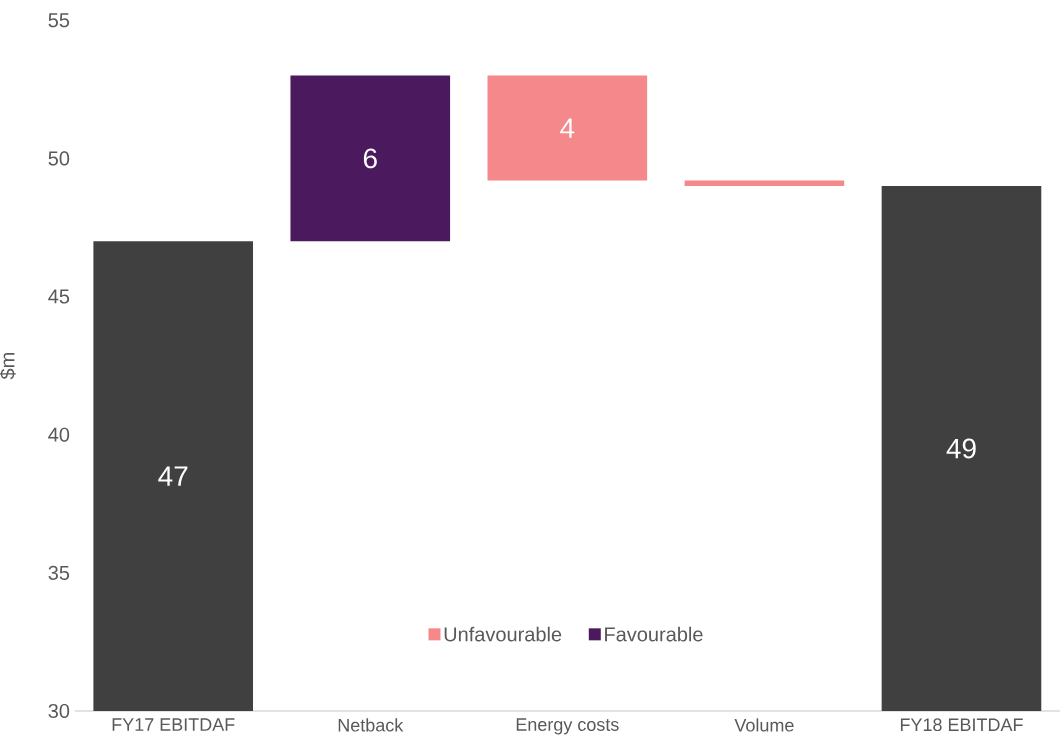  I want to click on data-label: 6, so click(370, 158).